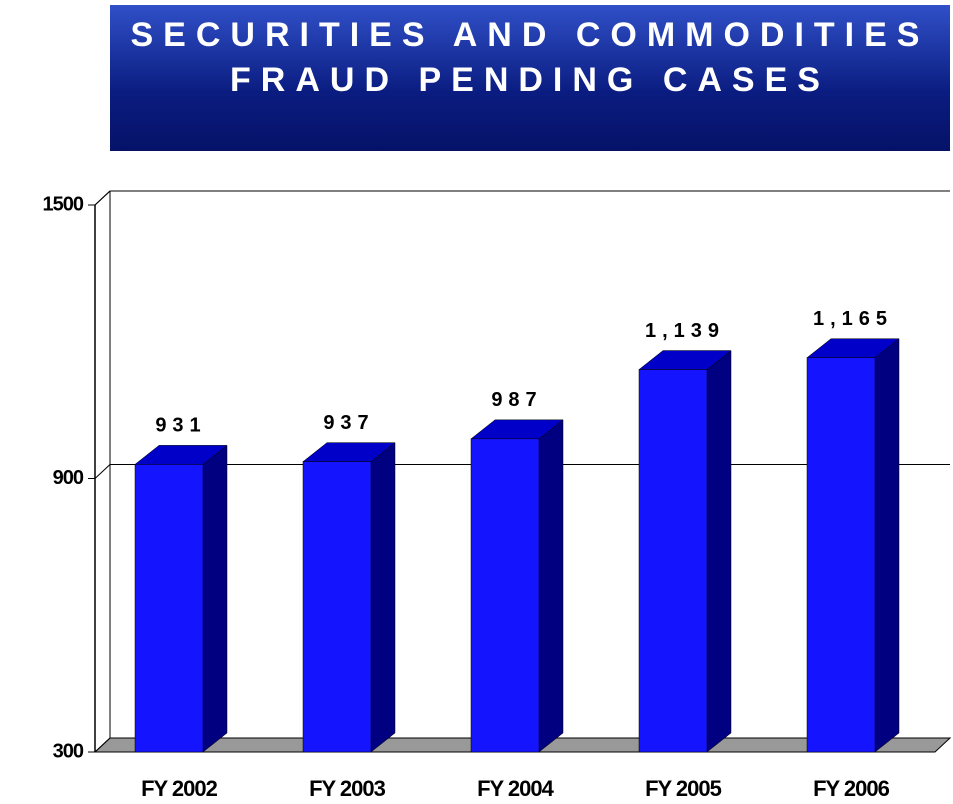 This screenshot has width=953, height=804. Describe the element at coordinates (851, 788) in the screenshot. I see `x-tick-label: FY 2006` at that location.